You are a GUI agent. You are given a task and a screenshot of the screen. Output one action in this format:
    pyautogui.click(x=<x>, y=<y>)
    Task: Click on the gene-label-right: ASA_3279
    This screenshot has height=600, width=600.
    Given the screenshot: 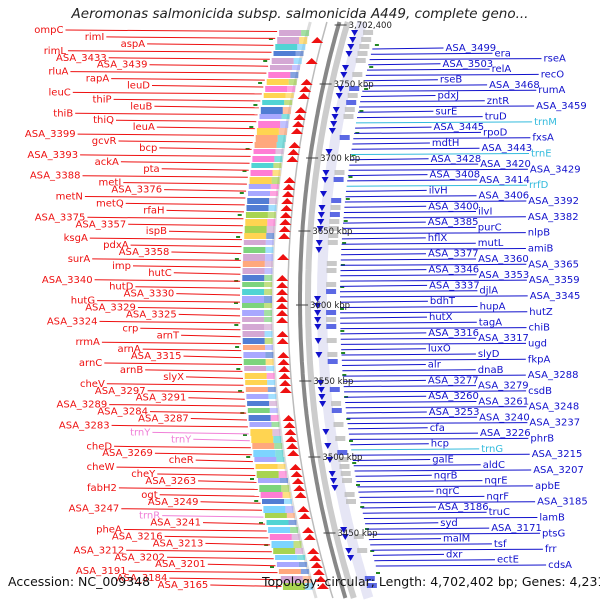 What is the action you would take?
    pyautogui.click(x=503, y=386)
    